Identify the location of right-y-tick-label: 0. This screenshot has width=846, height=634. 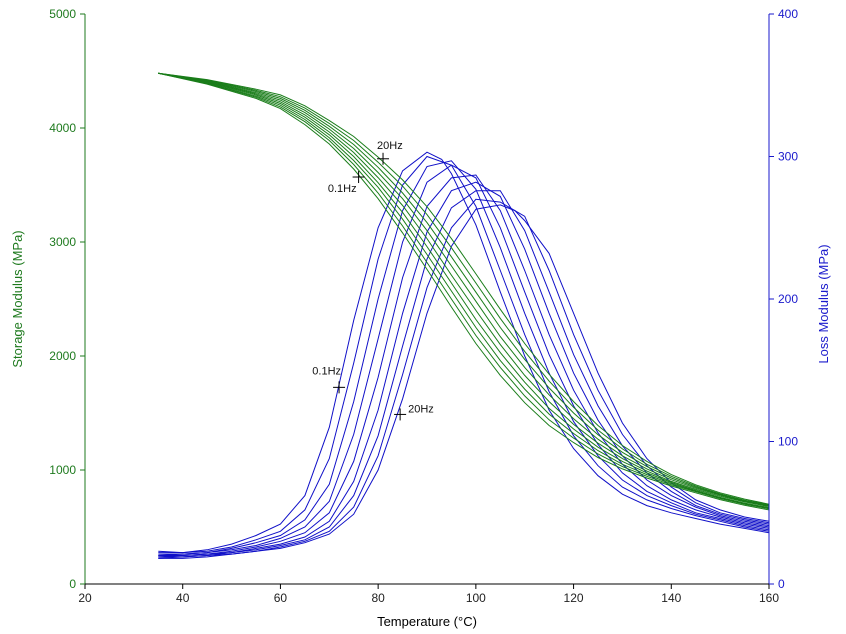
(781, 584).